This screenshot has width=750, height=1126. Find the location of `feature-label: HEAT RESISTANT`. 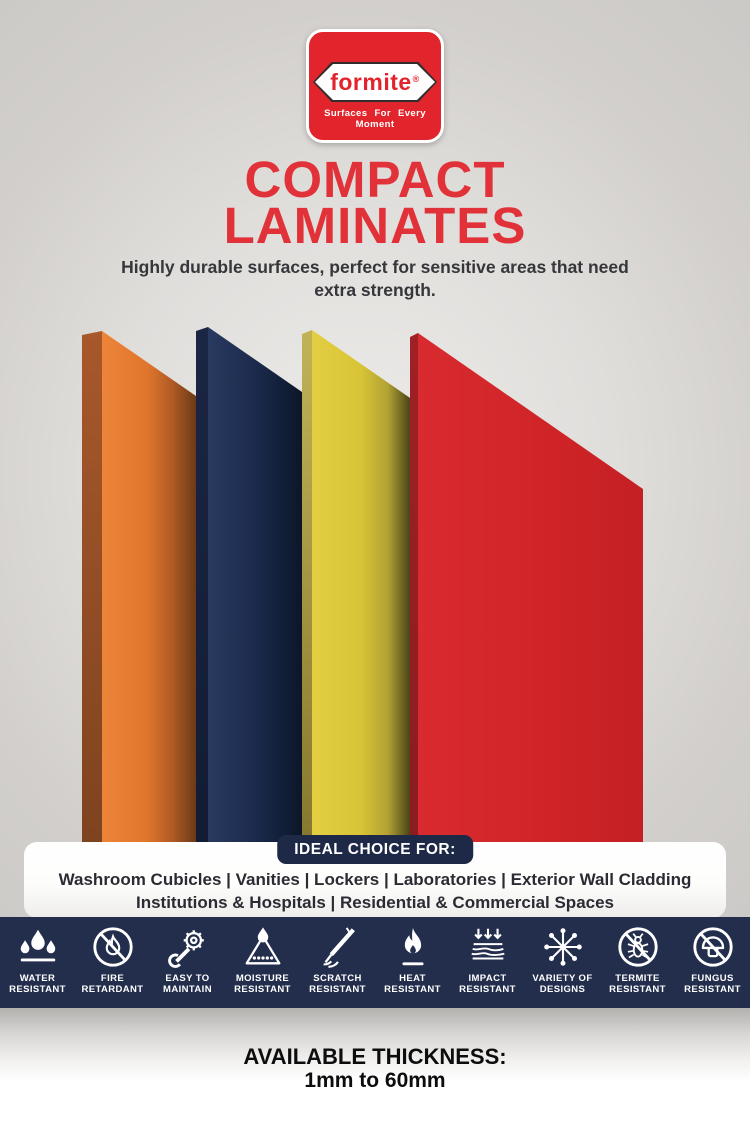

feature-label: HEAT RESISTANT is located at coordinates (412, 984).